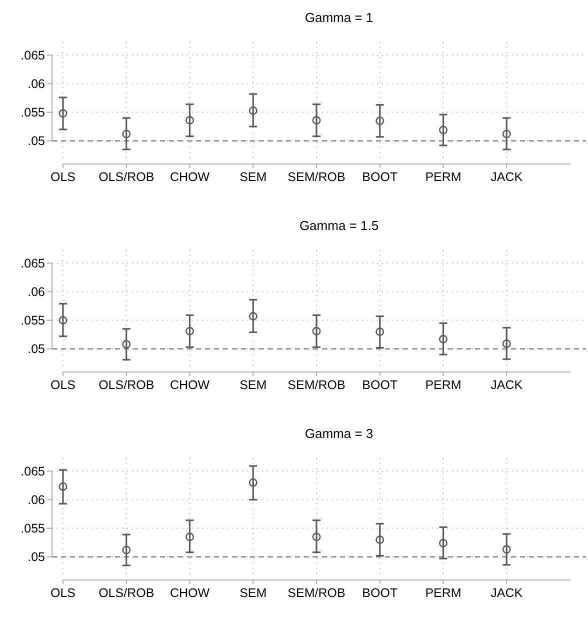 The width and height of the screenshot is (588, 633). I want to click on chart-title: Gamma = 1.5, so click(339, 225).